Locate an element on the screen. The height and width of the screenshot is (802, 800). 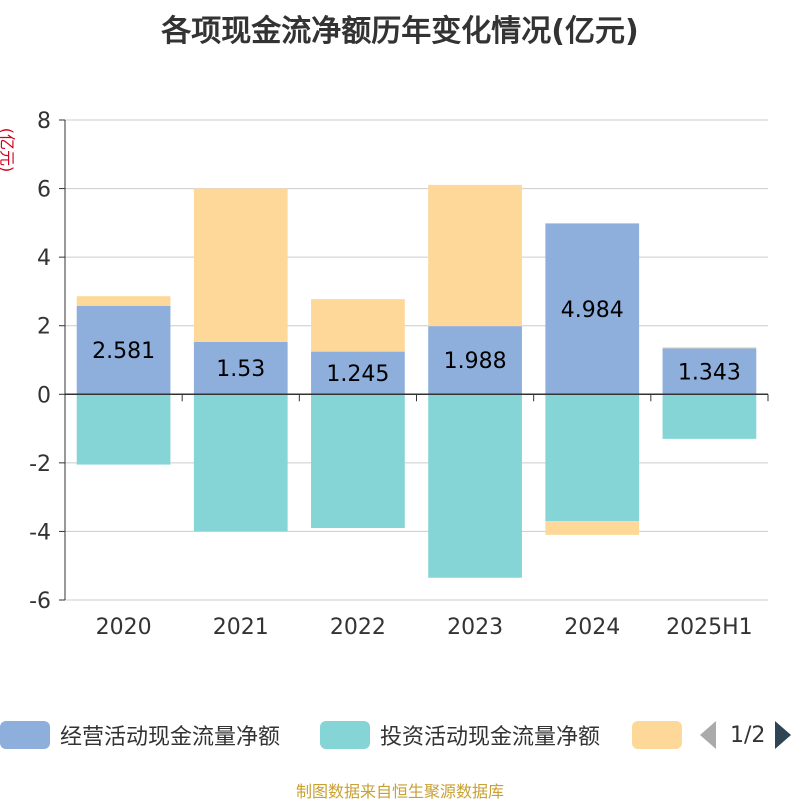
legend-item-financing is located at coordinates (657, 735).